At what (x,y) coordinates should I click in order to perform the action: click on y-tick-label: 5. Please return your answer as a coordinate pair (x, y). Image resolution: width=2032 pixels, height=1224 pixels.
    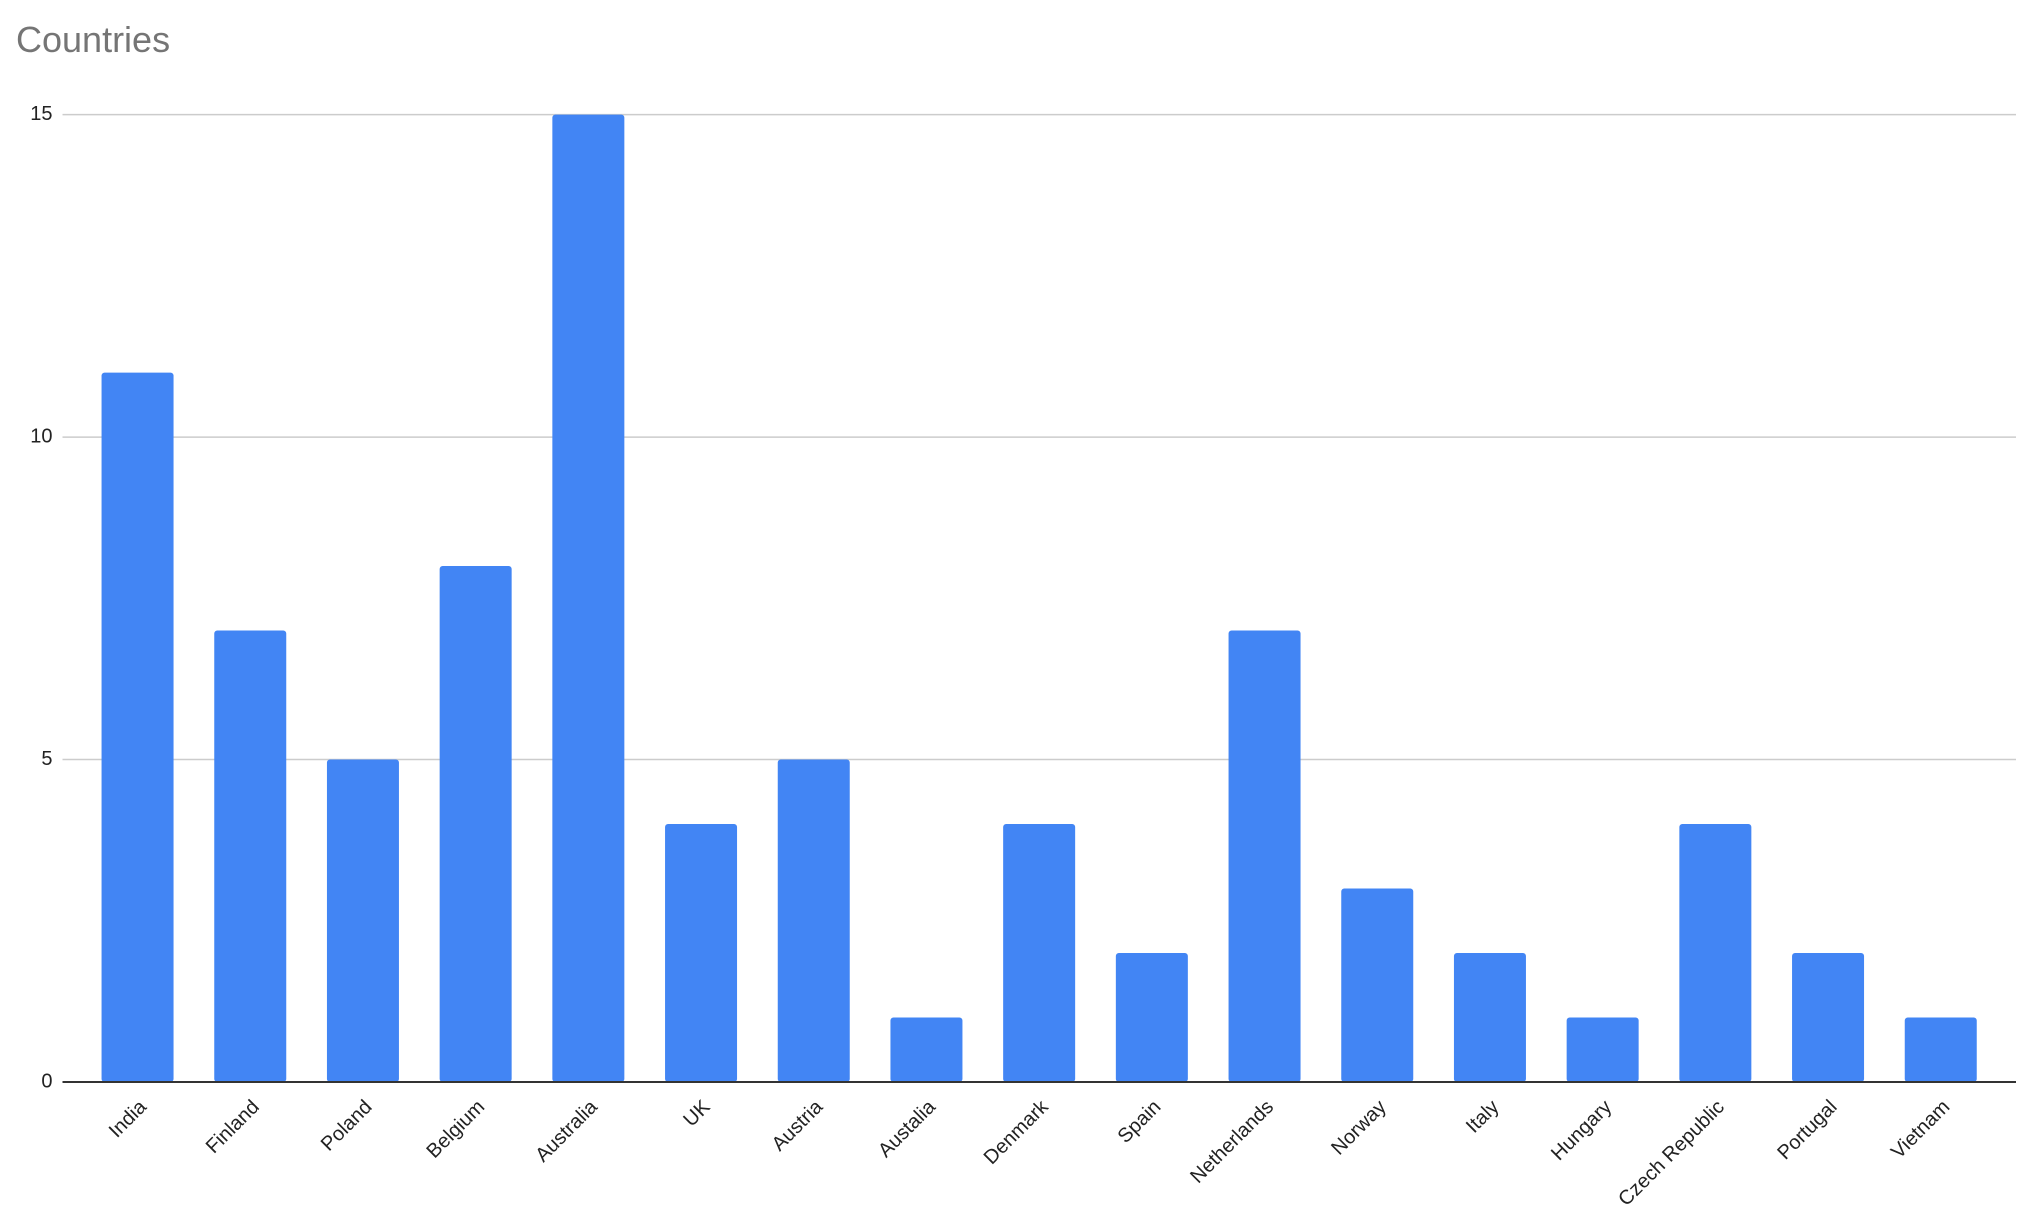
    Looking at the image, I should click on (46, 759).